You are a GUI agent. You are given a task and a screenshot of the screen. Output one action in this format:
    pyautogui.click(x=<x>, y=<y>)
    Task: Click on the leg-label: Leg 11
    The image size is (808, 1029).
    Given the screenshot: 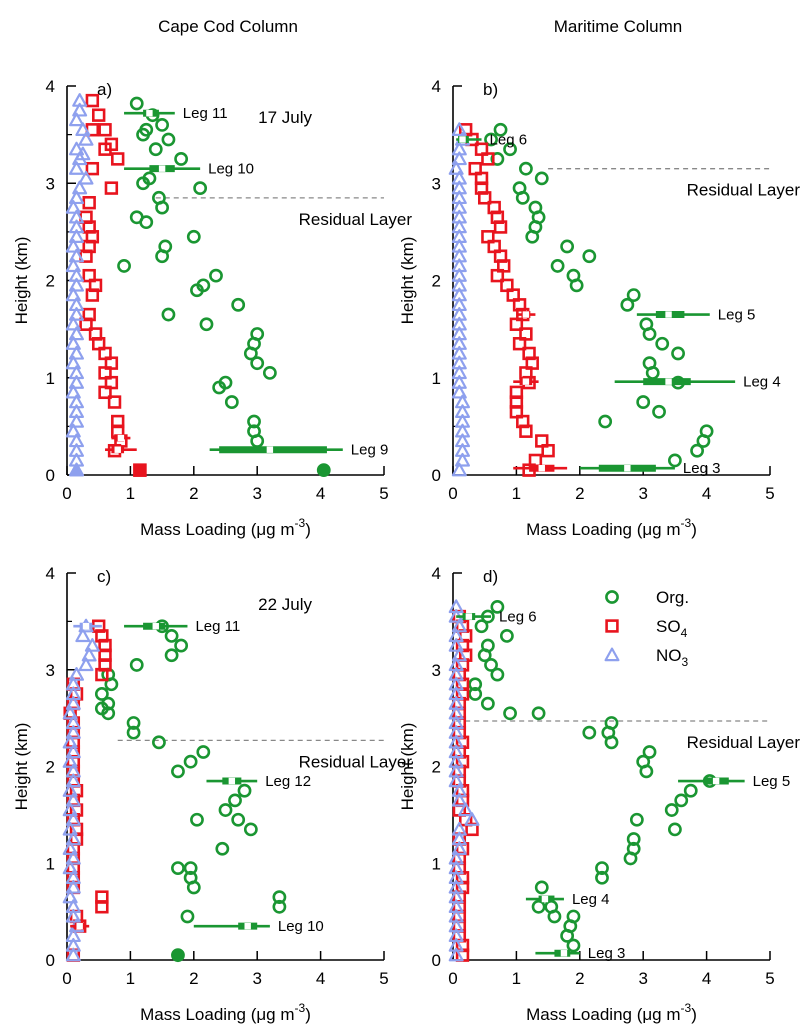 What is the action you would take?
    pyautogui.click(x=205, y=113)
    